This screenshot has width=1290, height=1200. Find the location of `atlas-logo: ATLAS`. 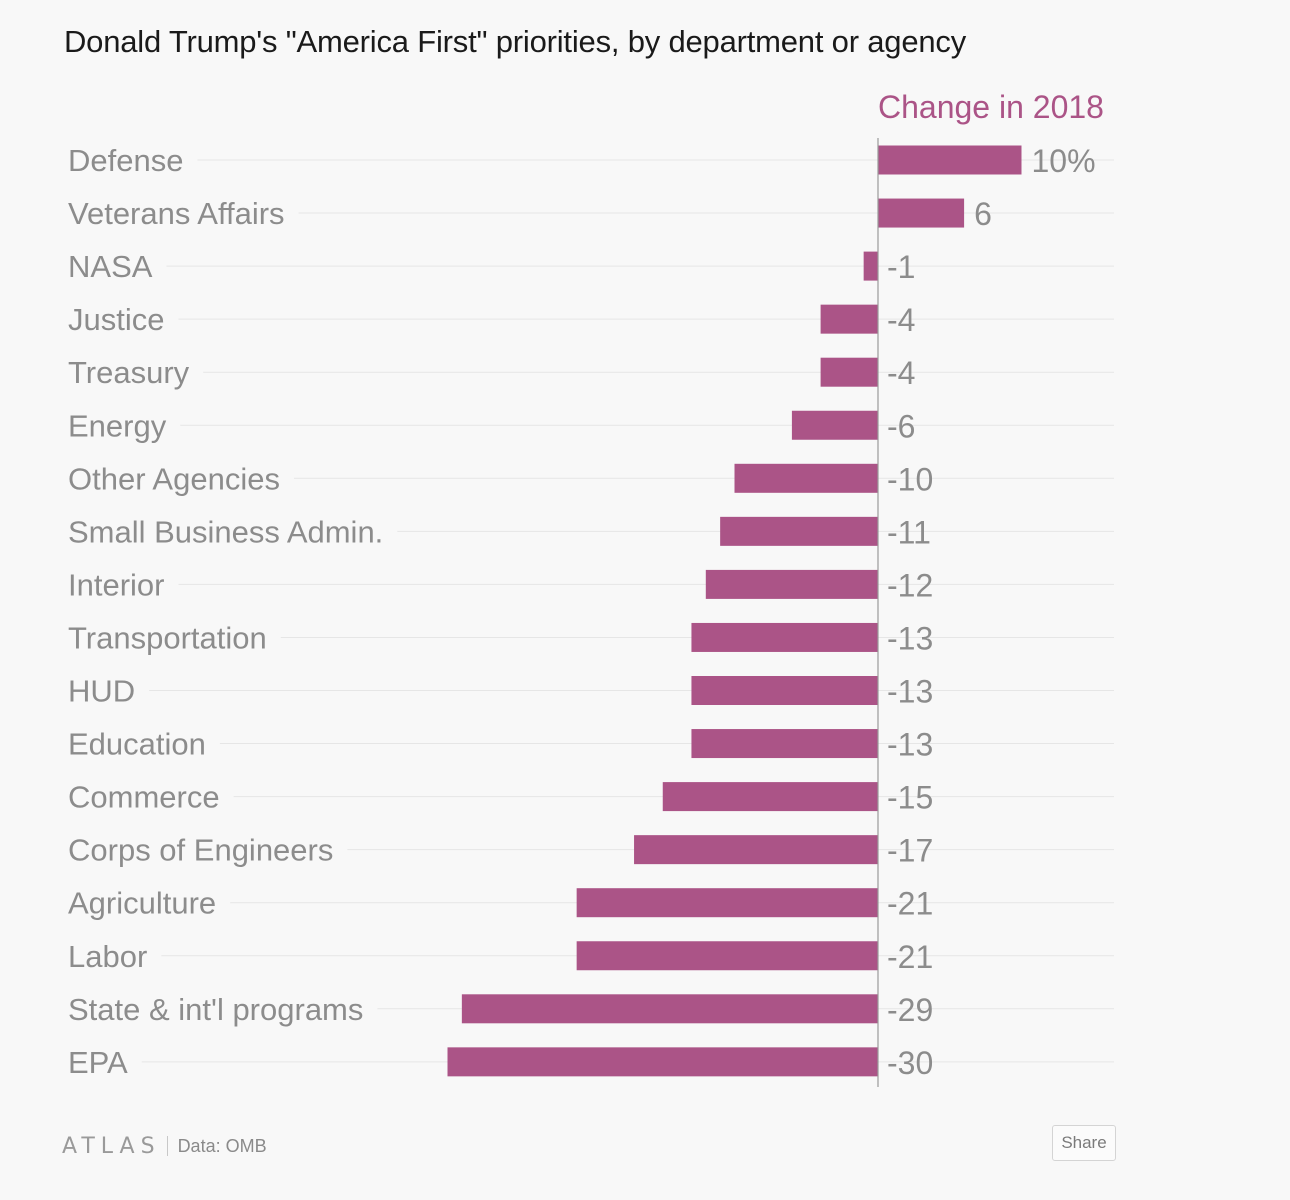

atlas-logo: ATLAS is located at coordinates (111, 1146).